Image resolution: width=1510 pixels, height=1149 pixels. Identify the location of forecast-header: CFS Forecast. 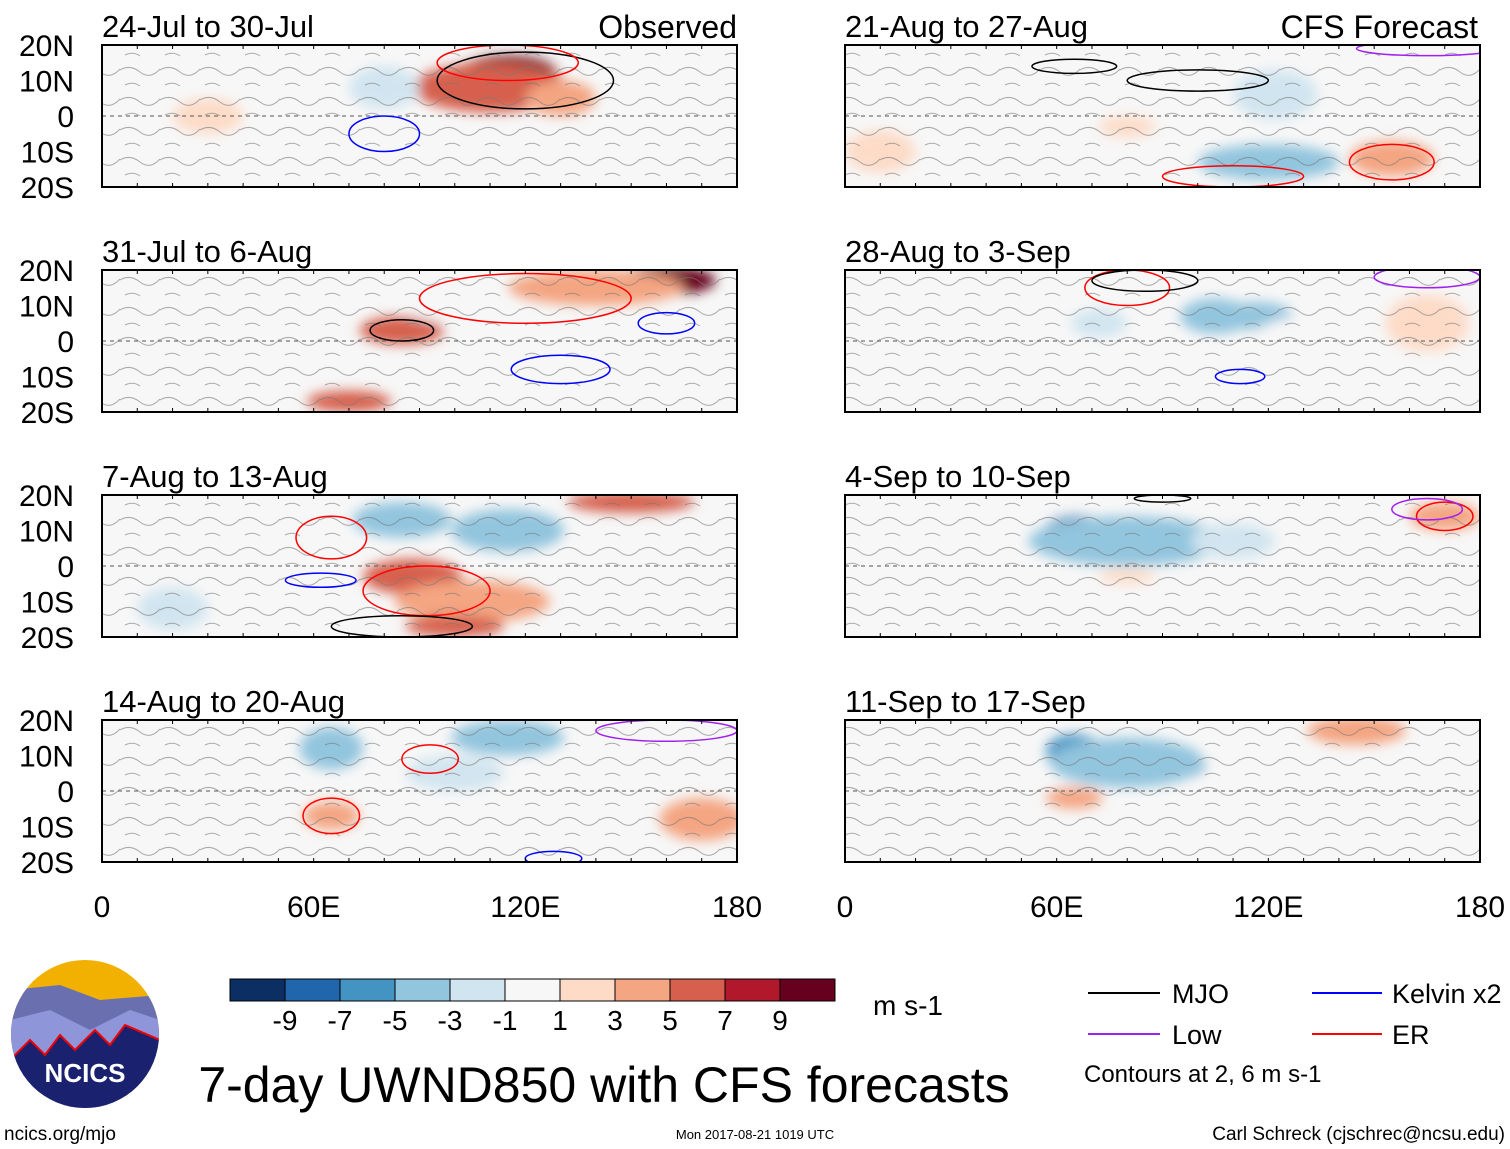
(1379, 27).